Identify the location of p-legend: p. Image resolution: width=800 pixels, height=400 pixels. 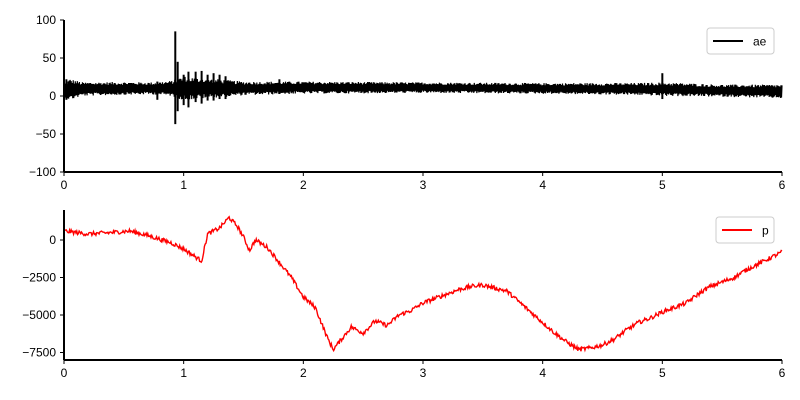
(745, 230).